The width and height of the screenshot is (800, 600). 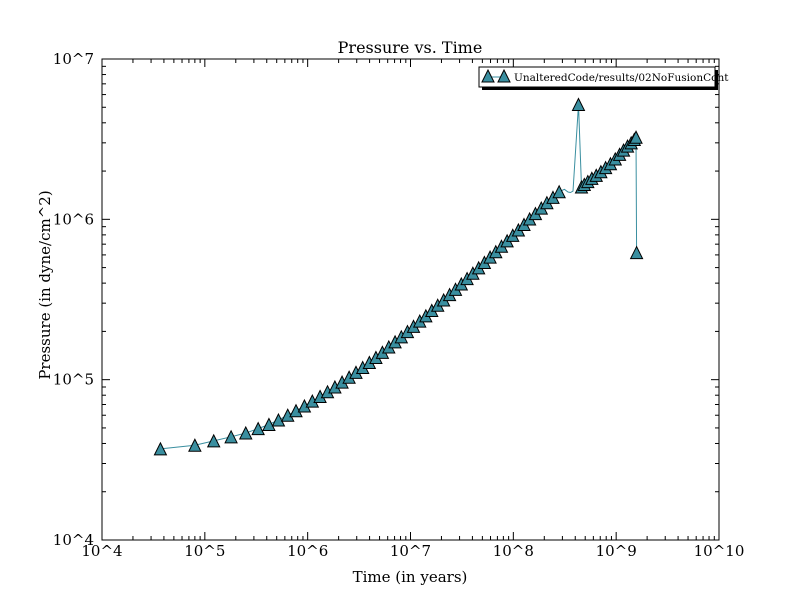 What do you see at coordinates (101, 551) in the screenshot?
I see `x-tick-label: 10^4` at bounding box center [101, 551].